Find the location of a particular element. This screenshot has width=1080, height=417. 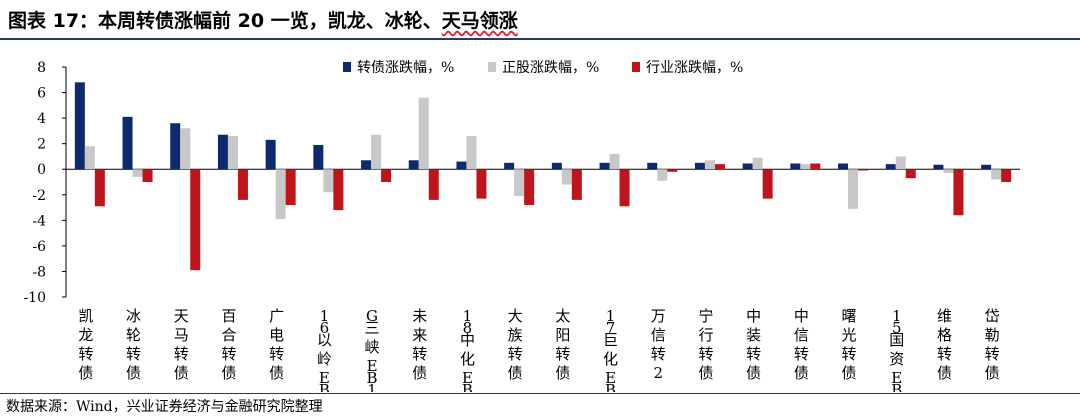

legend-label-1: 转债涨跌幅，% is located at coordinates (405, 68).